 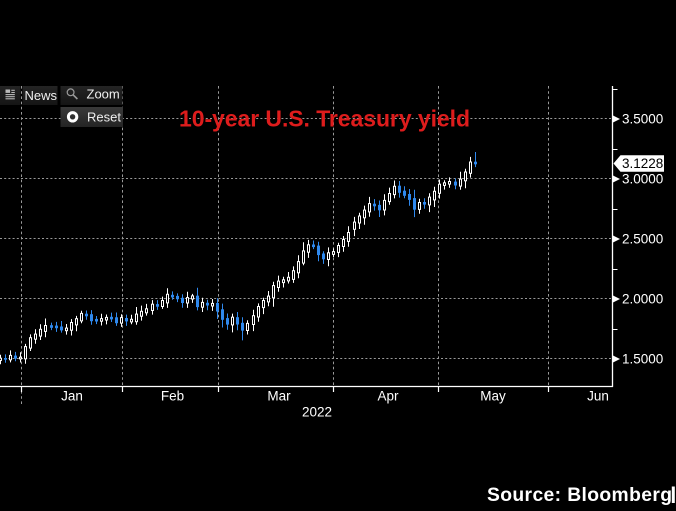 I want to click on svg-text: May, so click(x=493, y=396).